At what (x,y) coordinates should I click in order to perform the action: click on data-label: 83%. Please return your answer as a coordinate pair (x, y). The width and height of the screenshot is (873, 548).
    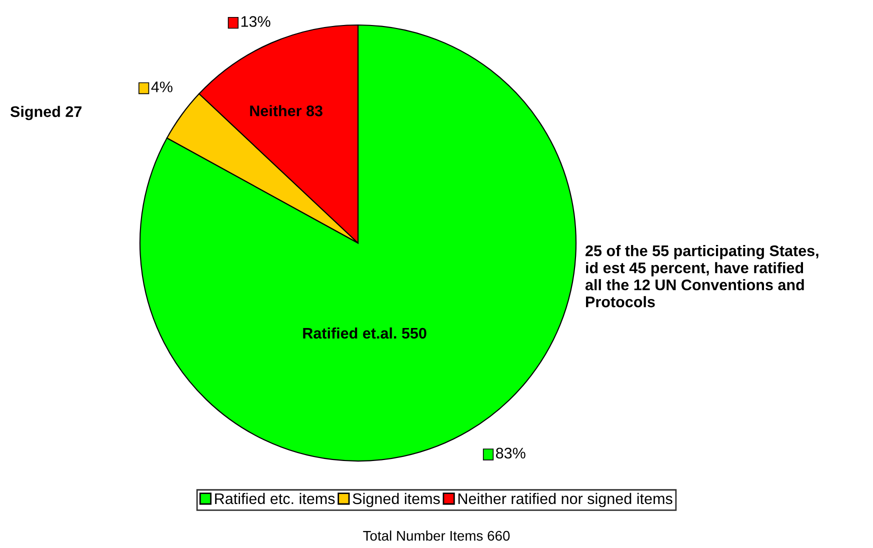
    Looking at the image, I should click on (511, 453).